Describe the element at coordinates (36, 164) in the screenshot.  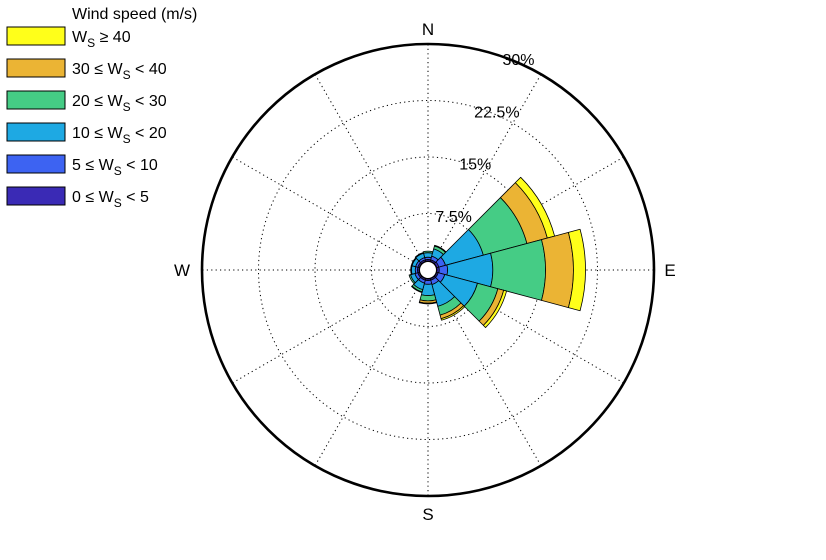
I see `legend-swatch-ws5` at that location.